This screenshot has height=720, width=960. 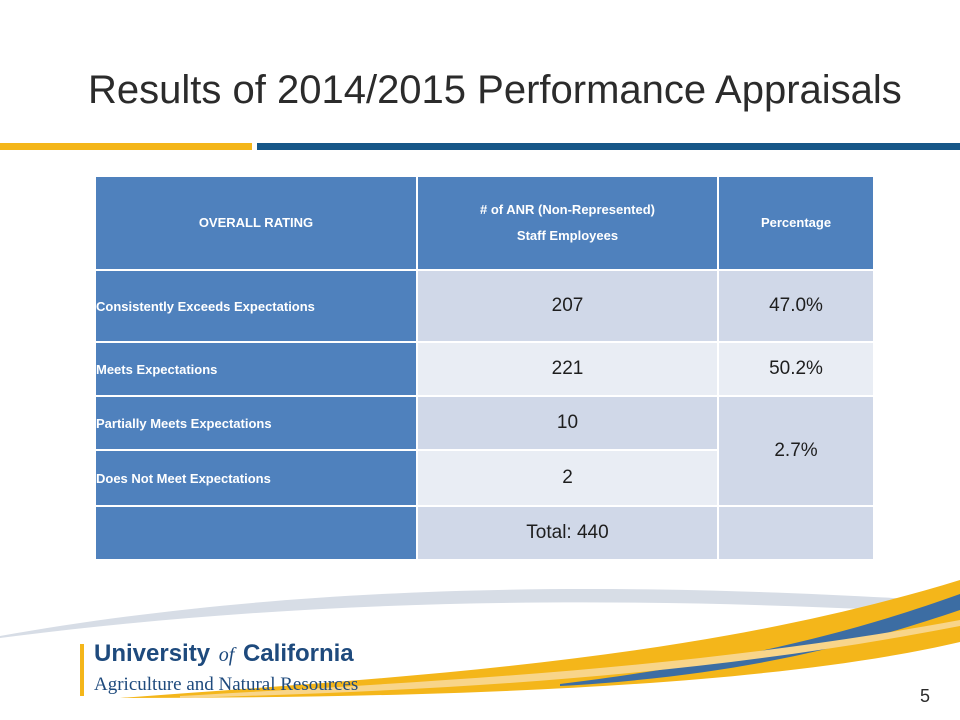 I want to click on logo-university-of-california: University of California, so click(x=224, y=654).